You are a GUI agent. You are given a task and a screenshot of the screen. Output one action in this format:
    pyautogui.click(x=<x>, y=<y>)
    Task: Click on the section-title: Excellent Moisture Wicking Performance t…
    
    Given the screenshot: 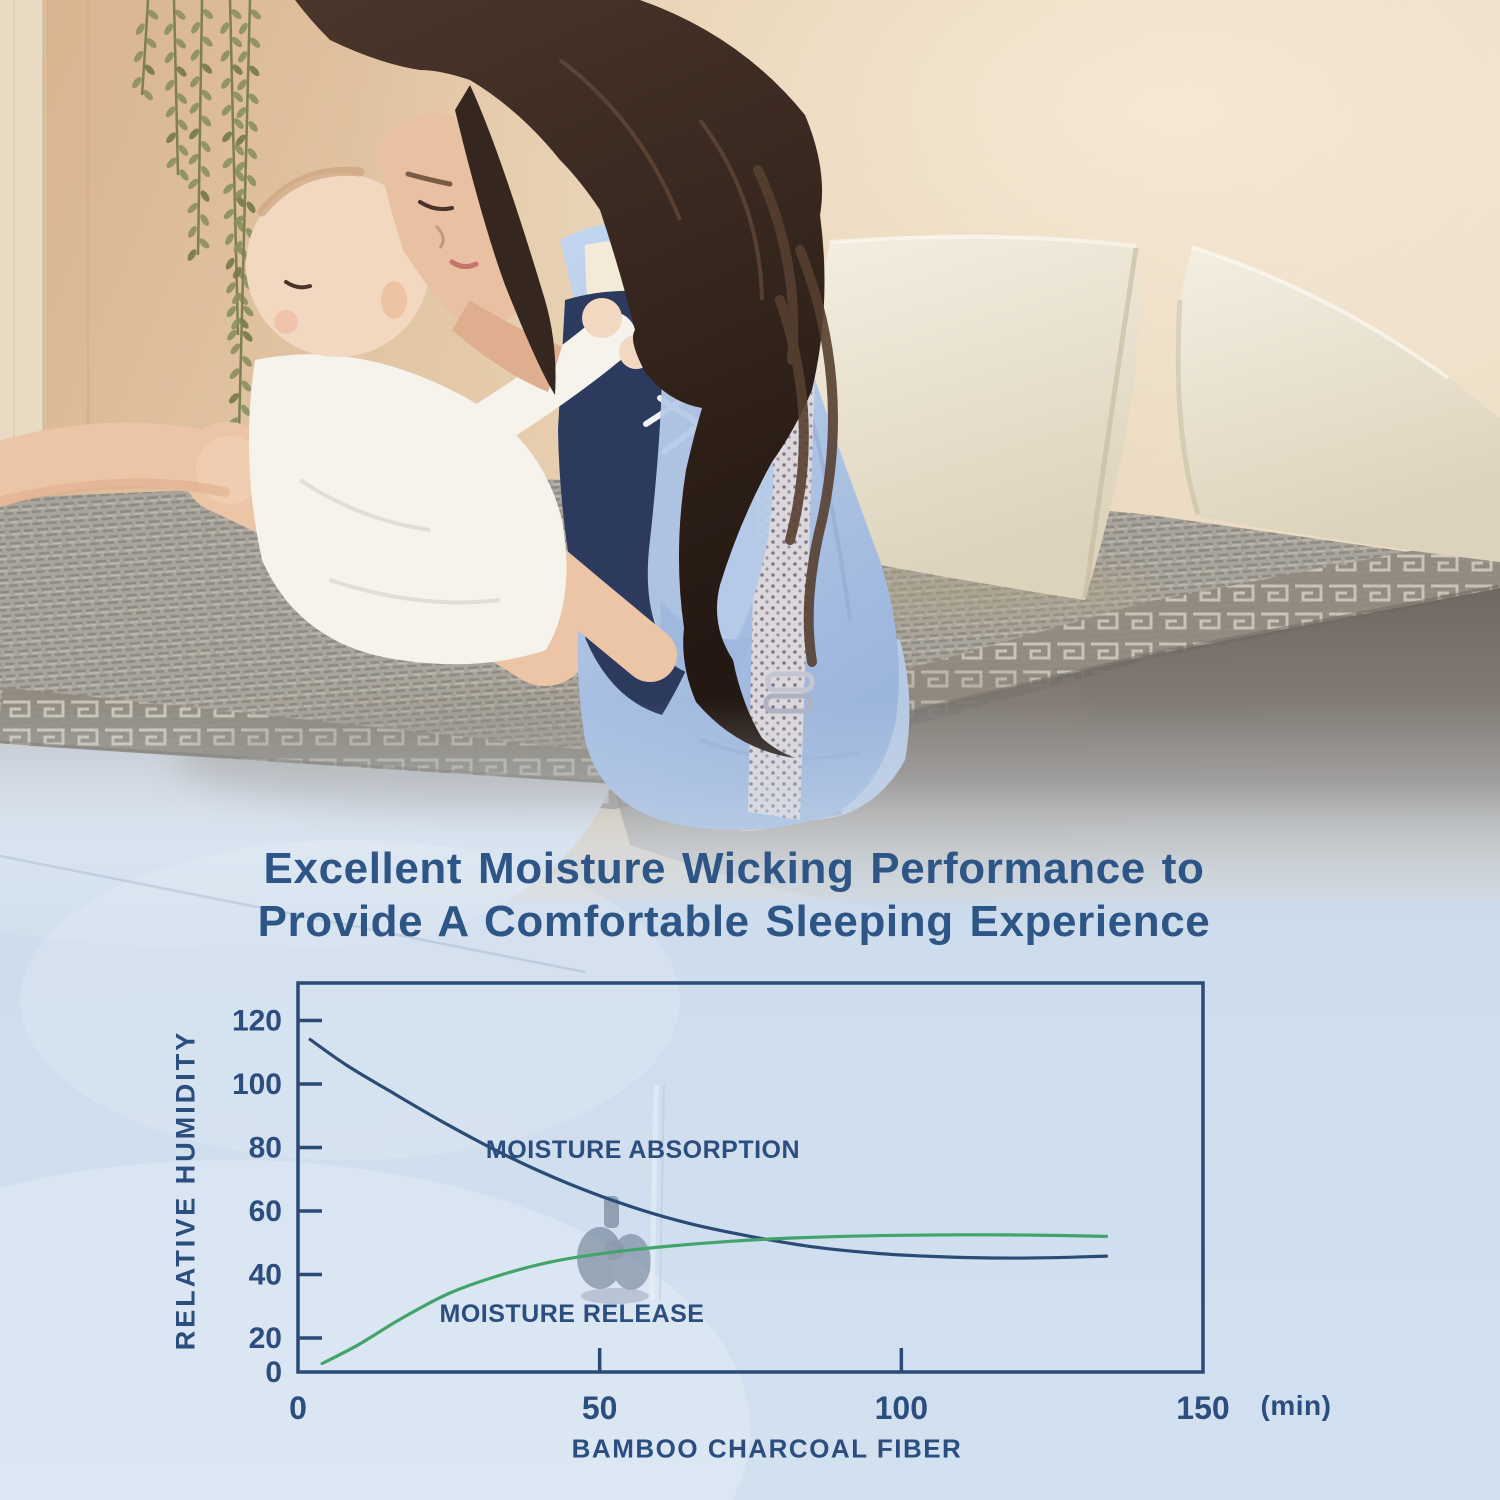 What is the action you would take?
    pyautogui.click(x=734, y=895)
    